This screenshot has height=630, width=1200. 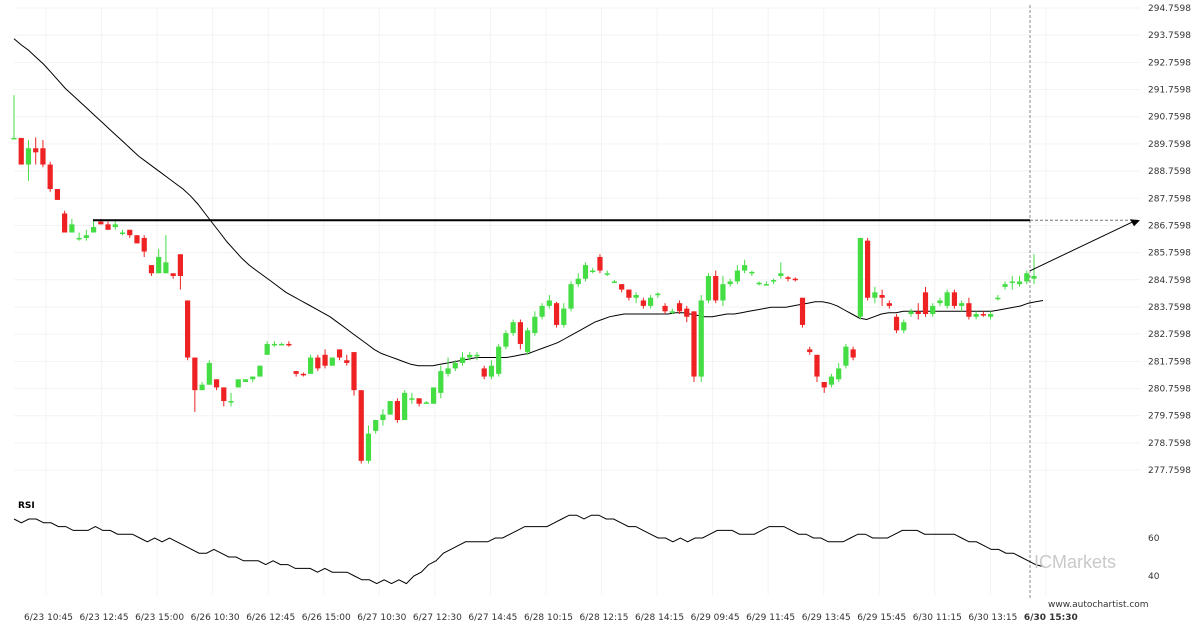 What do you see at coordinates (437, 618) in the screenshot?
I see `x-tick-label: 6/27 12:30` at bounding box center [437, 618].